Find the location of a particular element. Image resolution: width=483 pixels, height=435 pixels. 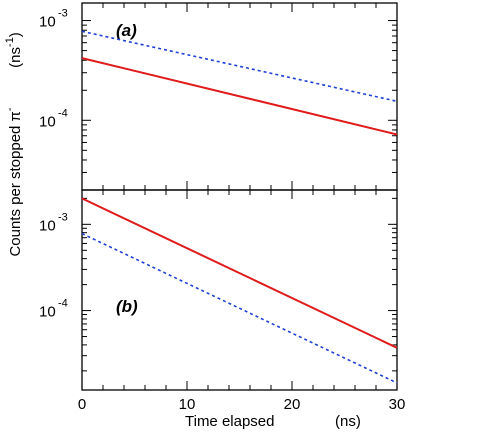

x-tick-label: 10 is located at coordinates (187, 404).